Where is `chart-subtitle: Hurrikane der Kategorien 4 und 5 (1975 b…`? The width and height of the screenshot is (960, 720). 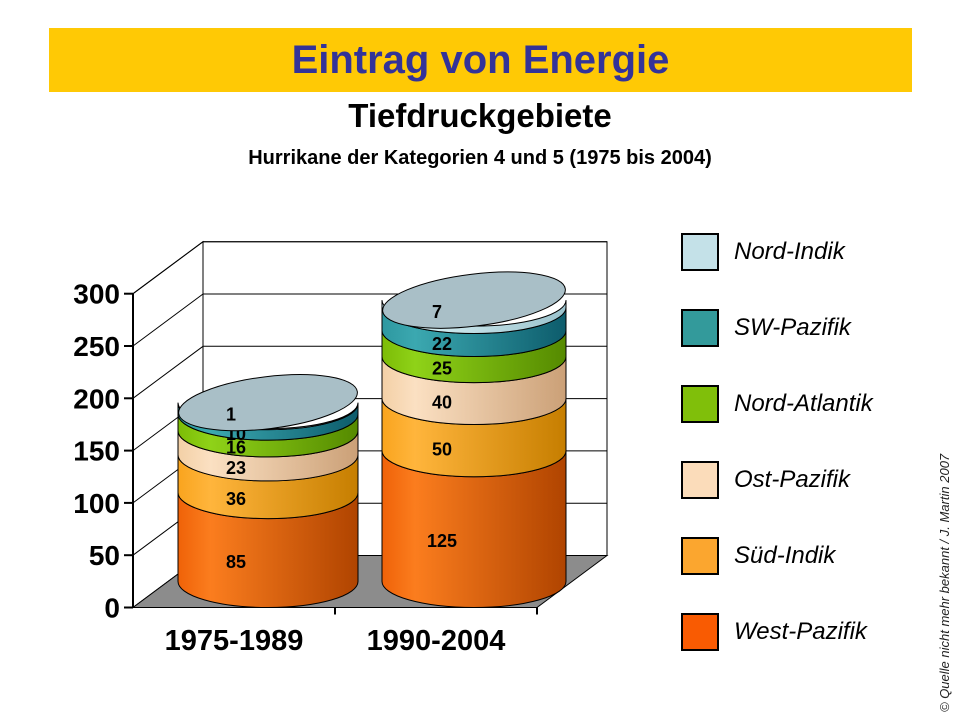
chart-subtitle: Hurrikane der Kategorien 4 und 5 (1975 b… is located at coordinates (480, 158).